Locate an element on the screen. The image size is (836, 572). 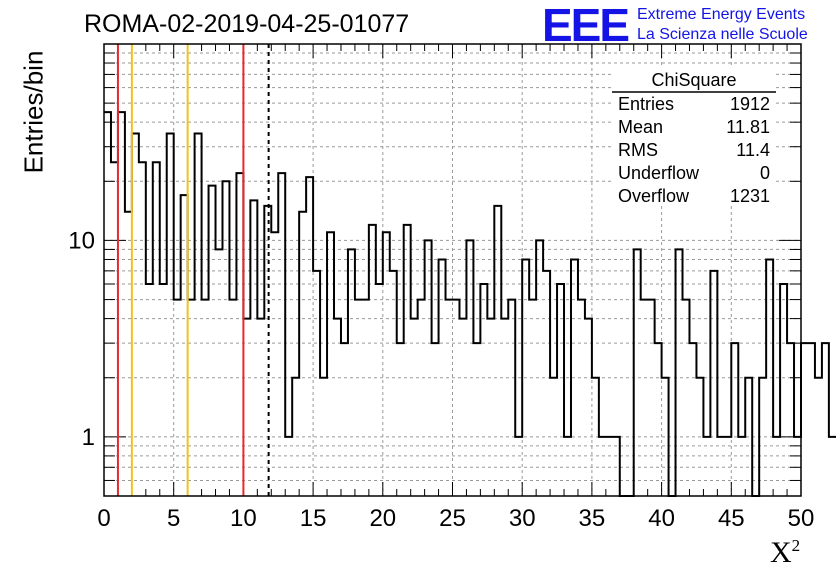
x-tick-label: 15 is located at coordinates (313, 518).